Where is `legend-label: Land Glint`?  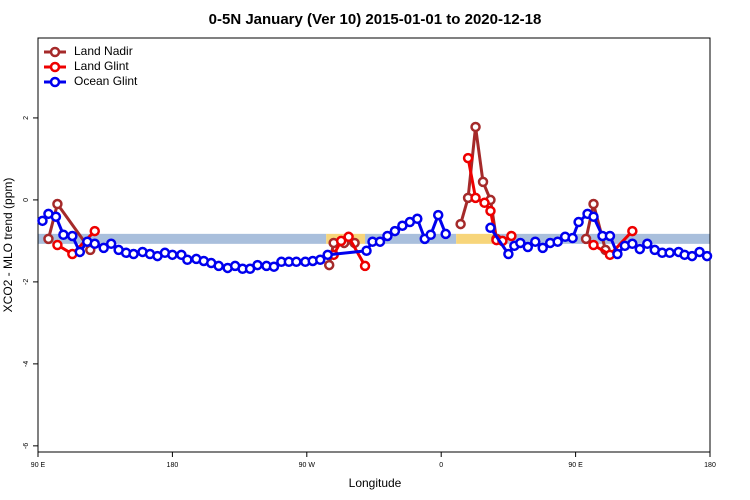
legend-label: Land Glint is located at coordinates (101, 66).